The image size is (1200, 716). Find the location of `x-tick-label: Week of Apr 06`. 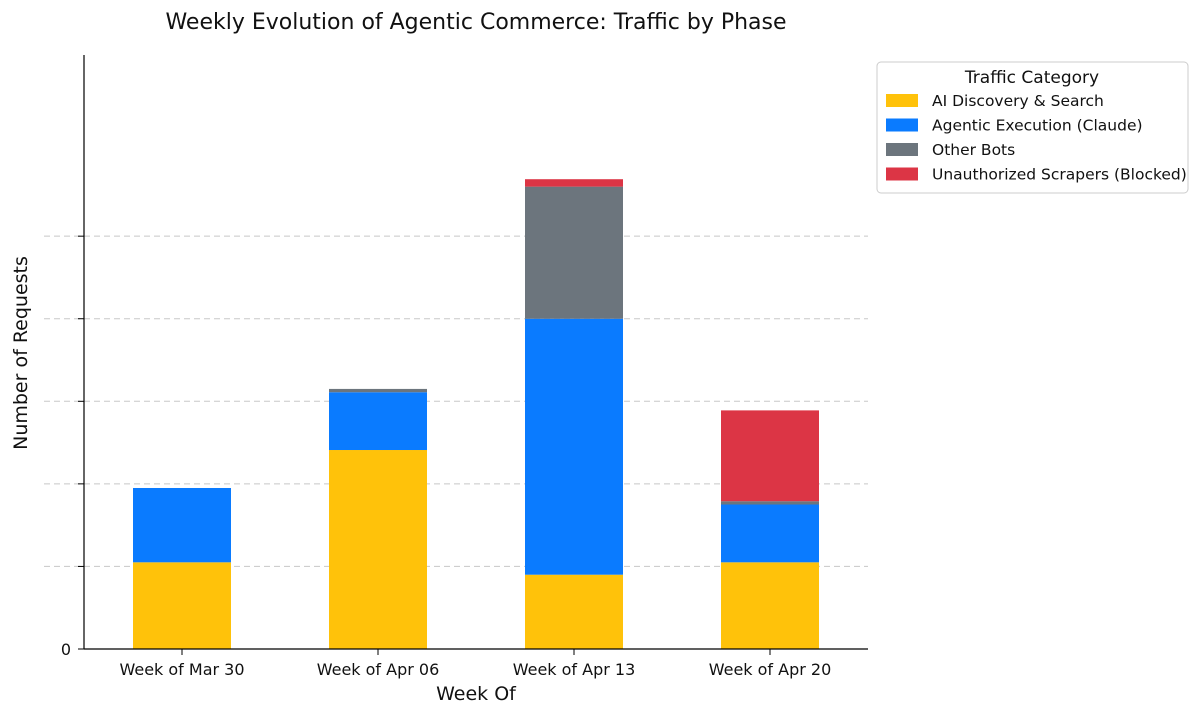

x-tick-label: Week of Apr 06 is located at coordinates (378, 669).